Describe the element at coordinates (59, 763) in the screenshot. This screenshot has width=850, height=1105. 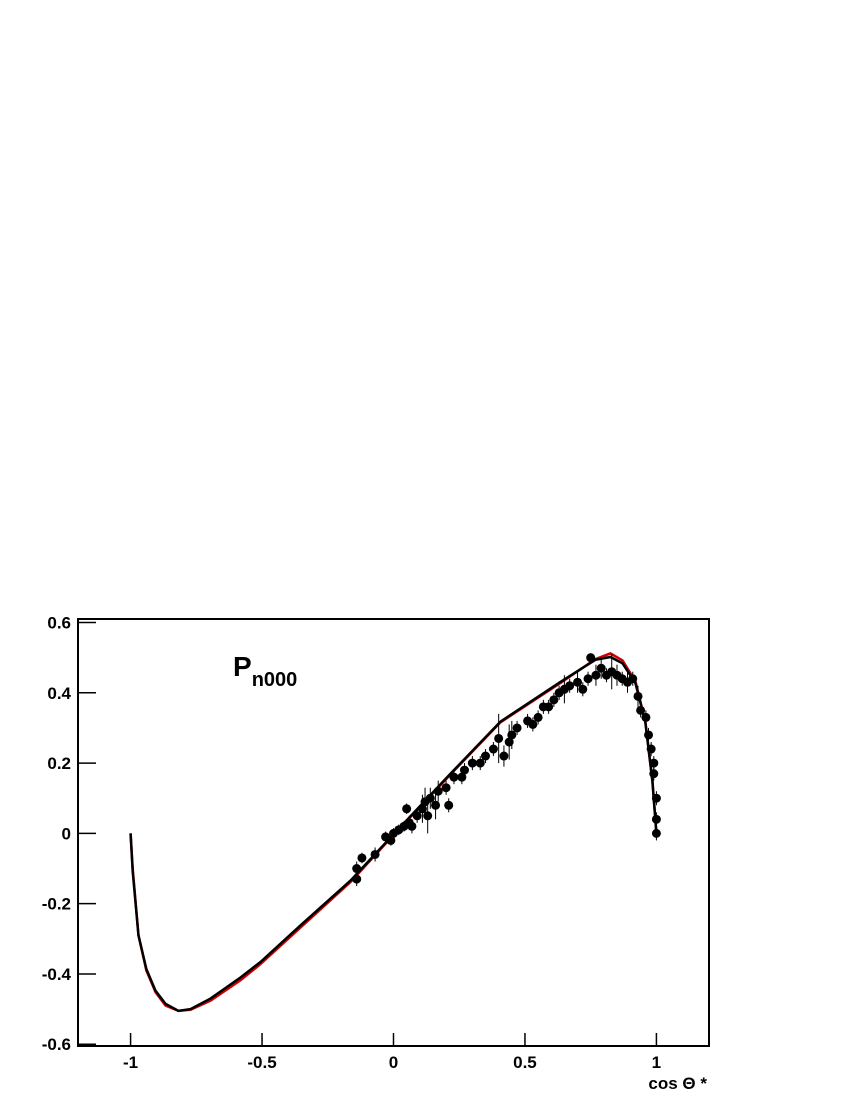
I see `y-tick-label: 0.2` at that location.